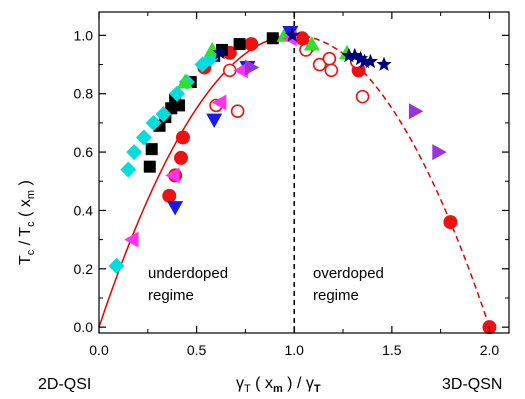  I want to click on corner-label-2d-qsi: 2D-QSI, so click(64, 384).